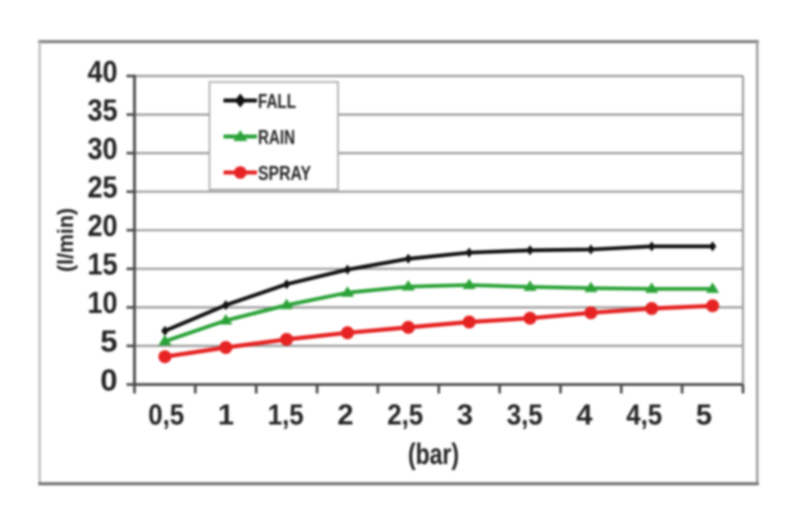 The height and width of the screenshot is (528, 800). I want to click on svg-text: 1,5, so click(286, 416).